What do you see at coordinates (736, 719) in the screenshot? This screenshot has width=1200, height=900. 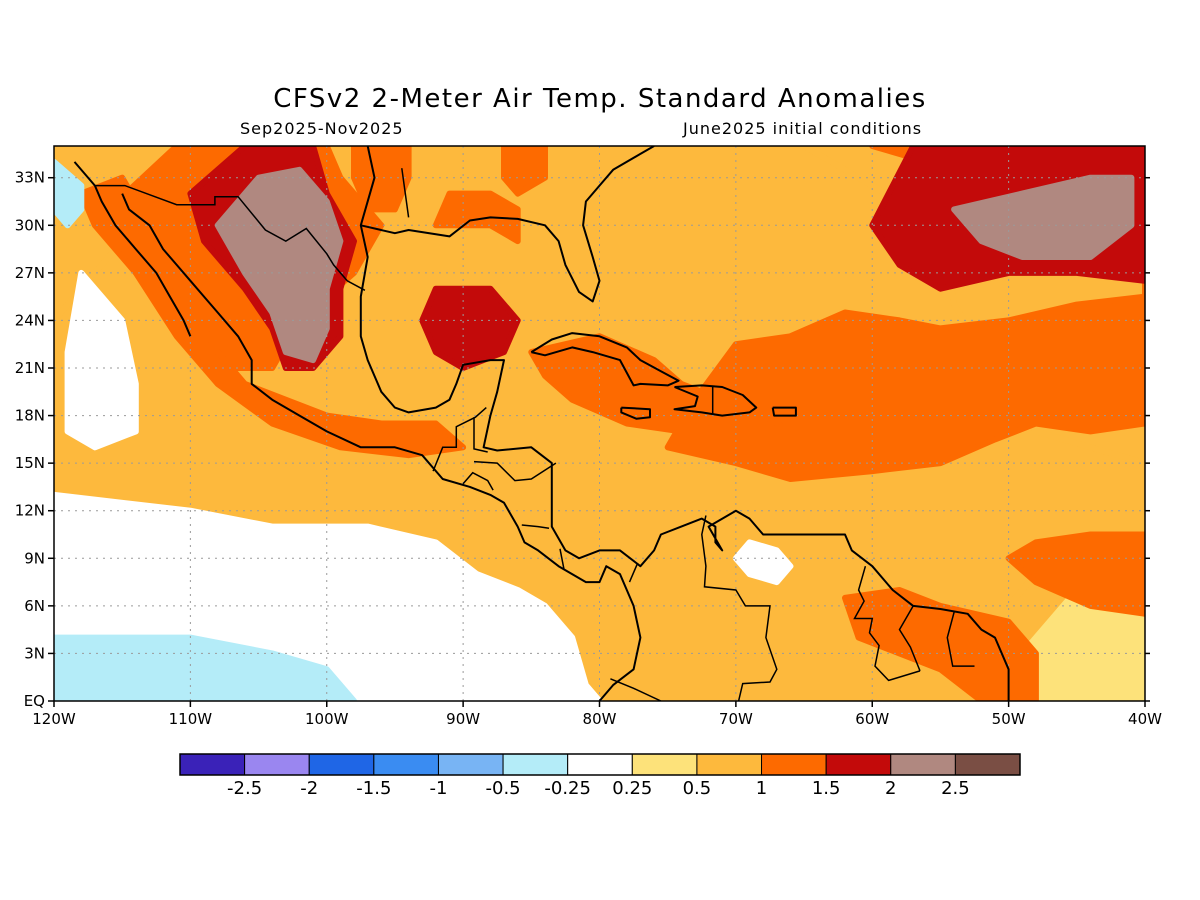 I see `lon-tick-label: 70W` at bounding box center [736, 719].